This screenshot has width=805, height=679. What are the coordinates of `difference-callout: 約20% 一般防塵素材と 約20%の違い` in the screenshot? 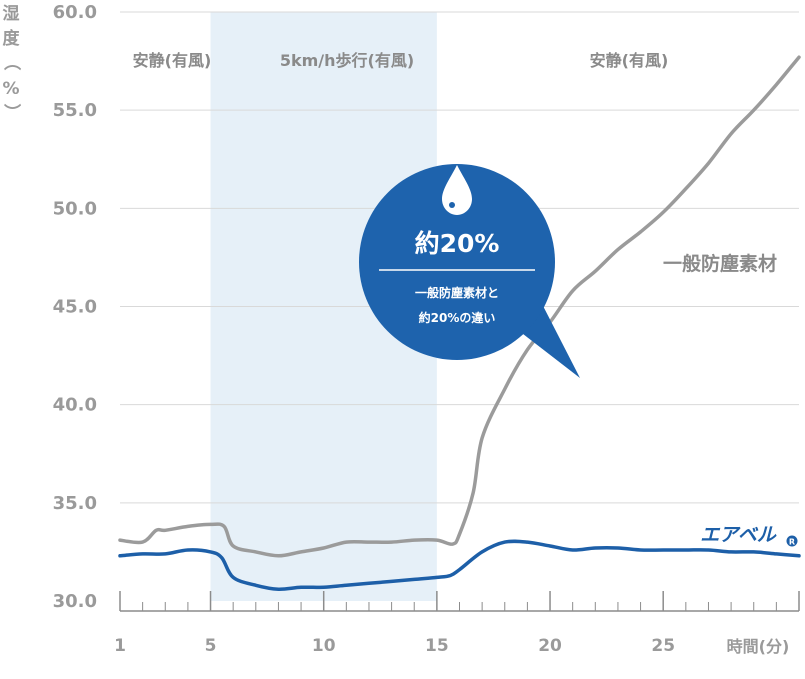 It's located at (469, 271).